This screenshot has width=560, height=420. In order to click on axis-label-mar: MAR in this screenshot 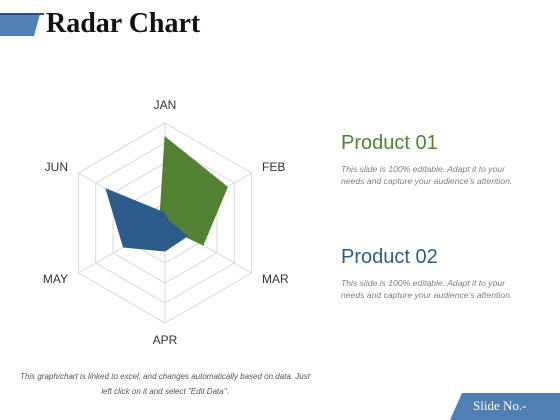, I will do `click(275, 279)`.